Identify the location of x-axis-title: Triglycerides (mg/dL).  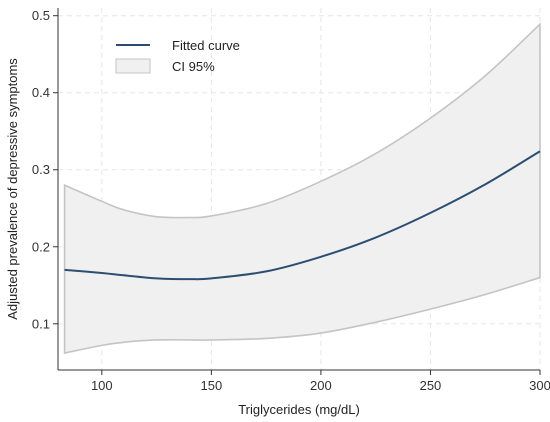
(299, 409).